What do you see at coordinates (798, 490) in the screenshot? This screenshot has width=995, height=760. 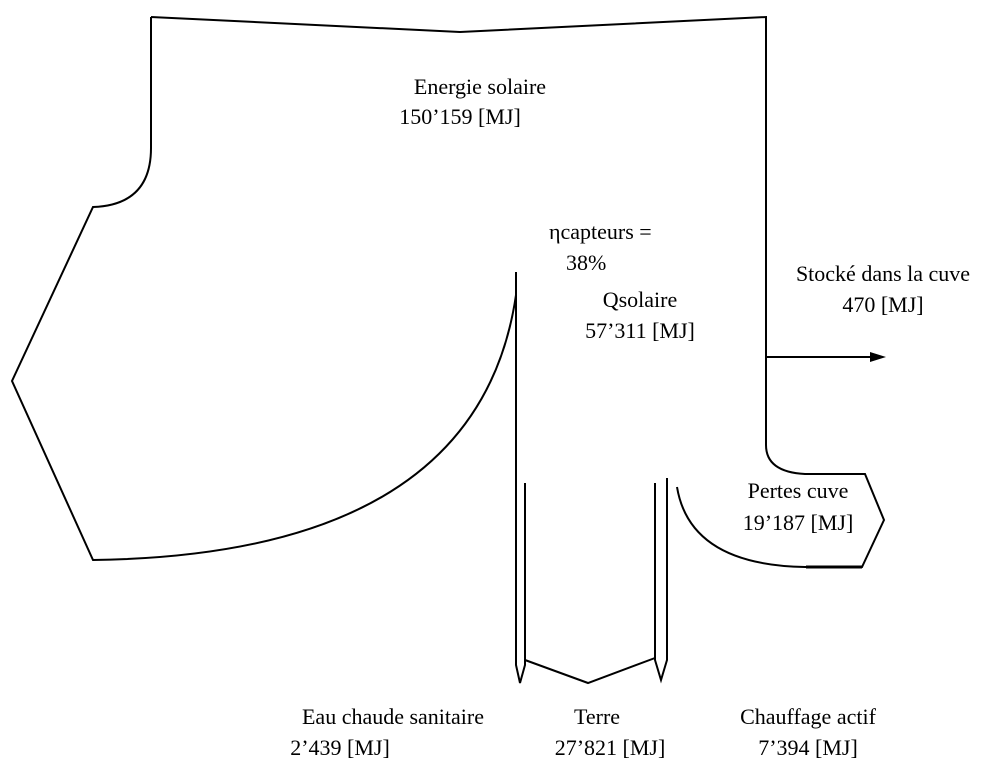 I see `tank-losses-label: Pertes cuve` at bounding box center [798, 490].